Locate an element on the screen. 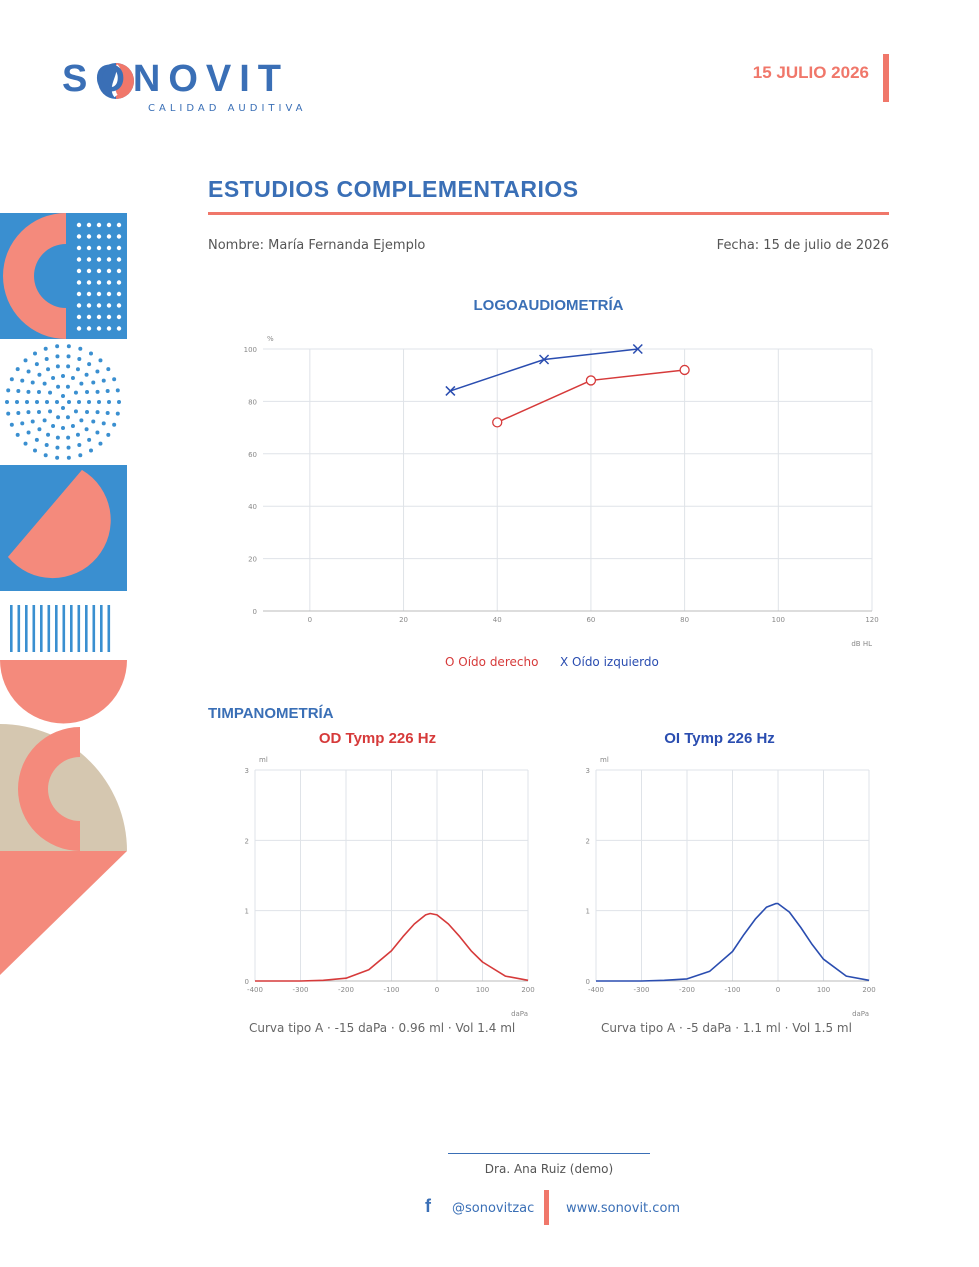 The width and height of the screenshot is (979, 1267). tymp-oi-chart: -400 -300 -200 -100 0 100 200 0 1 2 3 ml daPa is located at coordinates (731, 887).